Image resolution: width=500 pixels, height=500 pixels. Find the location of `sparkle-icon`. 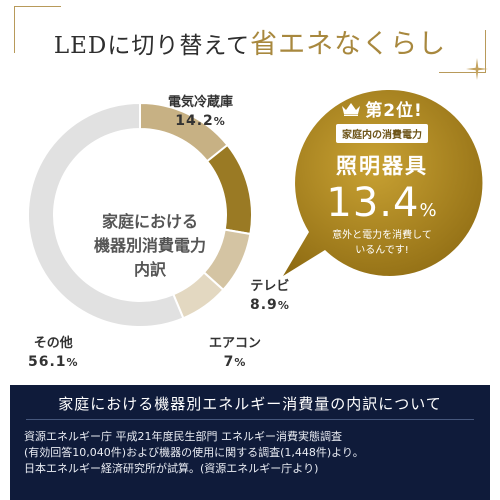

sparkle-icon is located at coordinates (477, 69).